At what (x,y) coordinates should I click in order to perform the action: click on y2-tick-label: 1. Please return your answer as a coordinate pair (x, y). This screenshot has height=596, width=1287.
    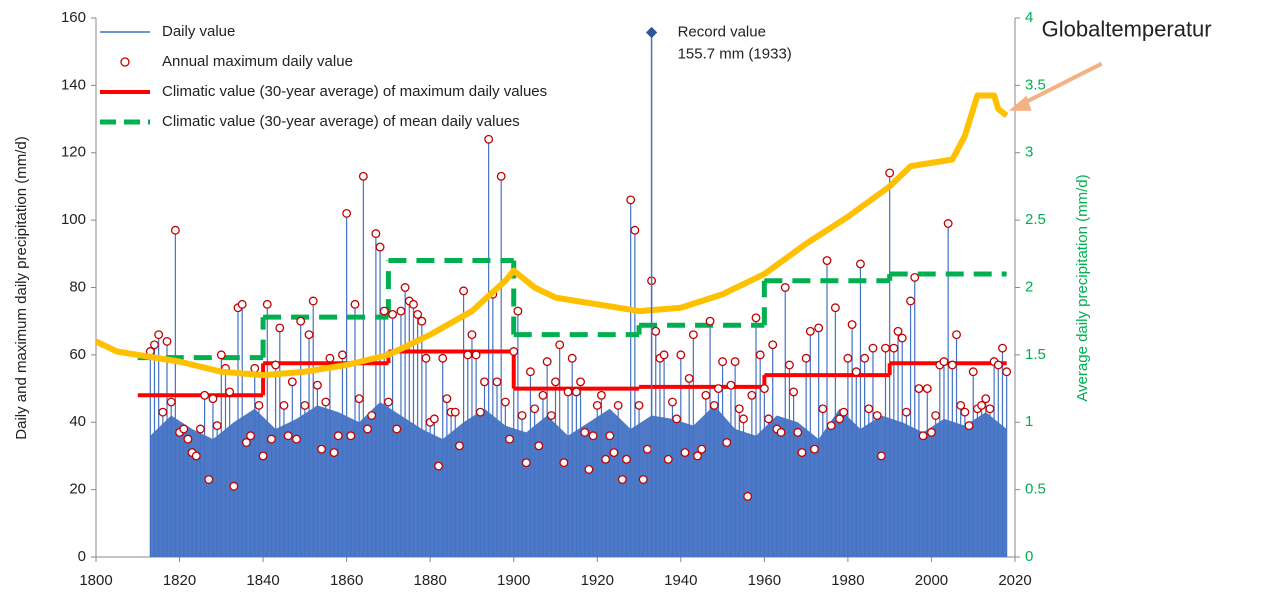
    Looking at the image, I should click on (1029, 421).